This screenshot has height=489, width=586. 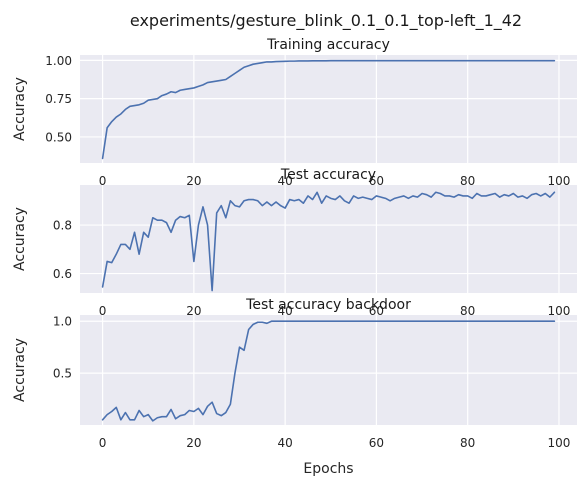 What do you see at coordinates (328, 175) in the screenshot?
I see `panel-title: Test accuracy` at bounding box center [328, 175].